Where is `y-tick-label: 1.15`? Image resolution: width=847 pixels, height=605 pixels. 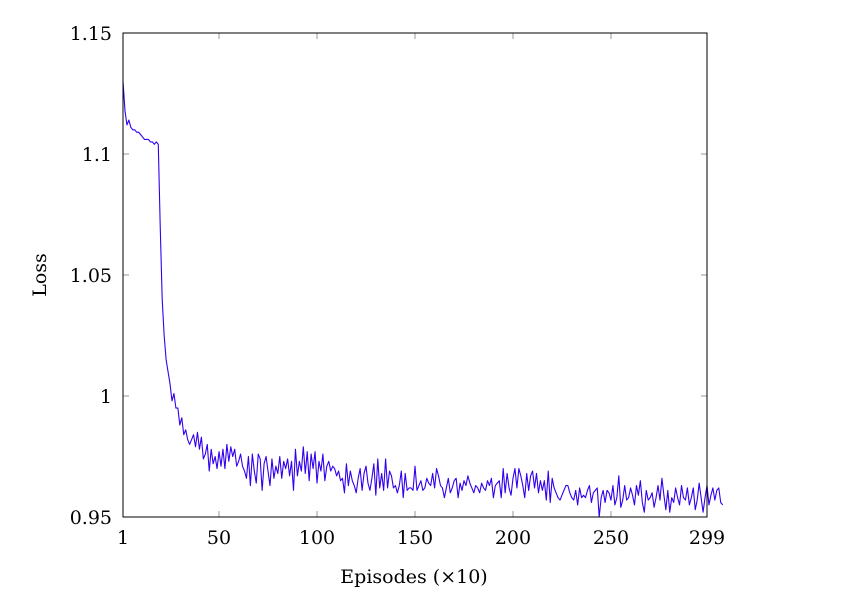 y-tick-label: 1.15 is located at coordinates (91, 34).